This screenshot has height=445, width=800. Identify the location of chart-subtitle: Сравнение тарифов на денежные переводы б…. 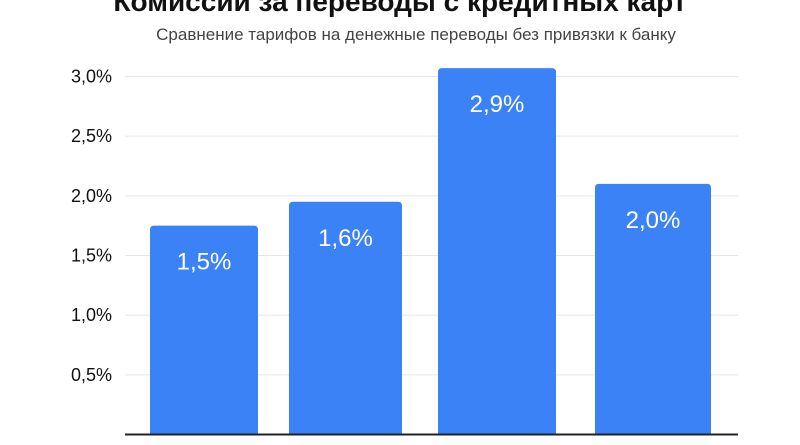
(416, 34).